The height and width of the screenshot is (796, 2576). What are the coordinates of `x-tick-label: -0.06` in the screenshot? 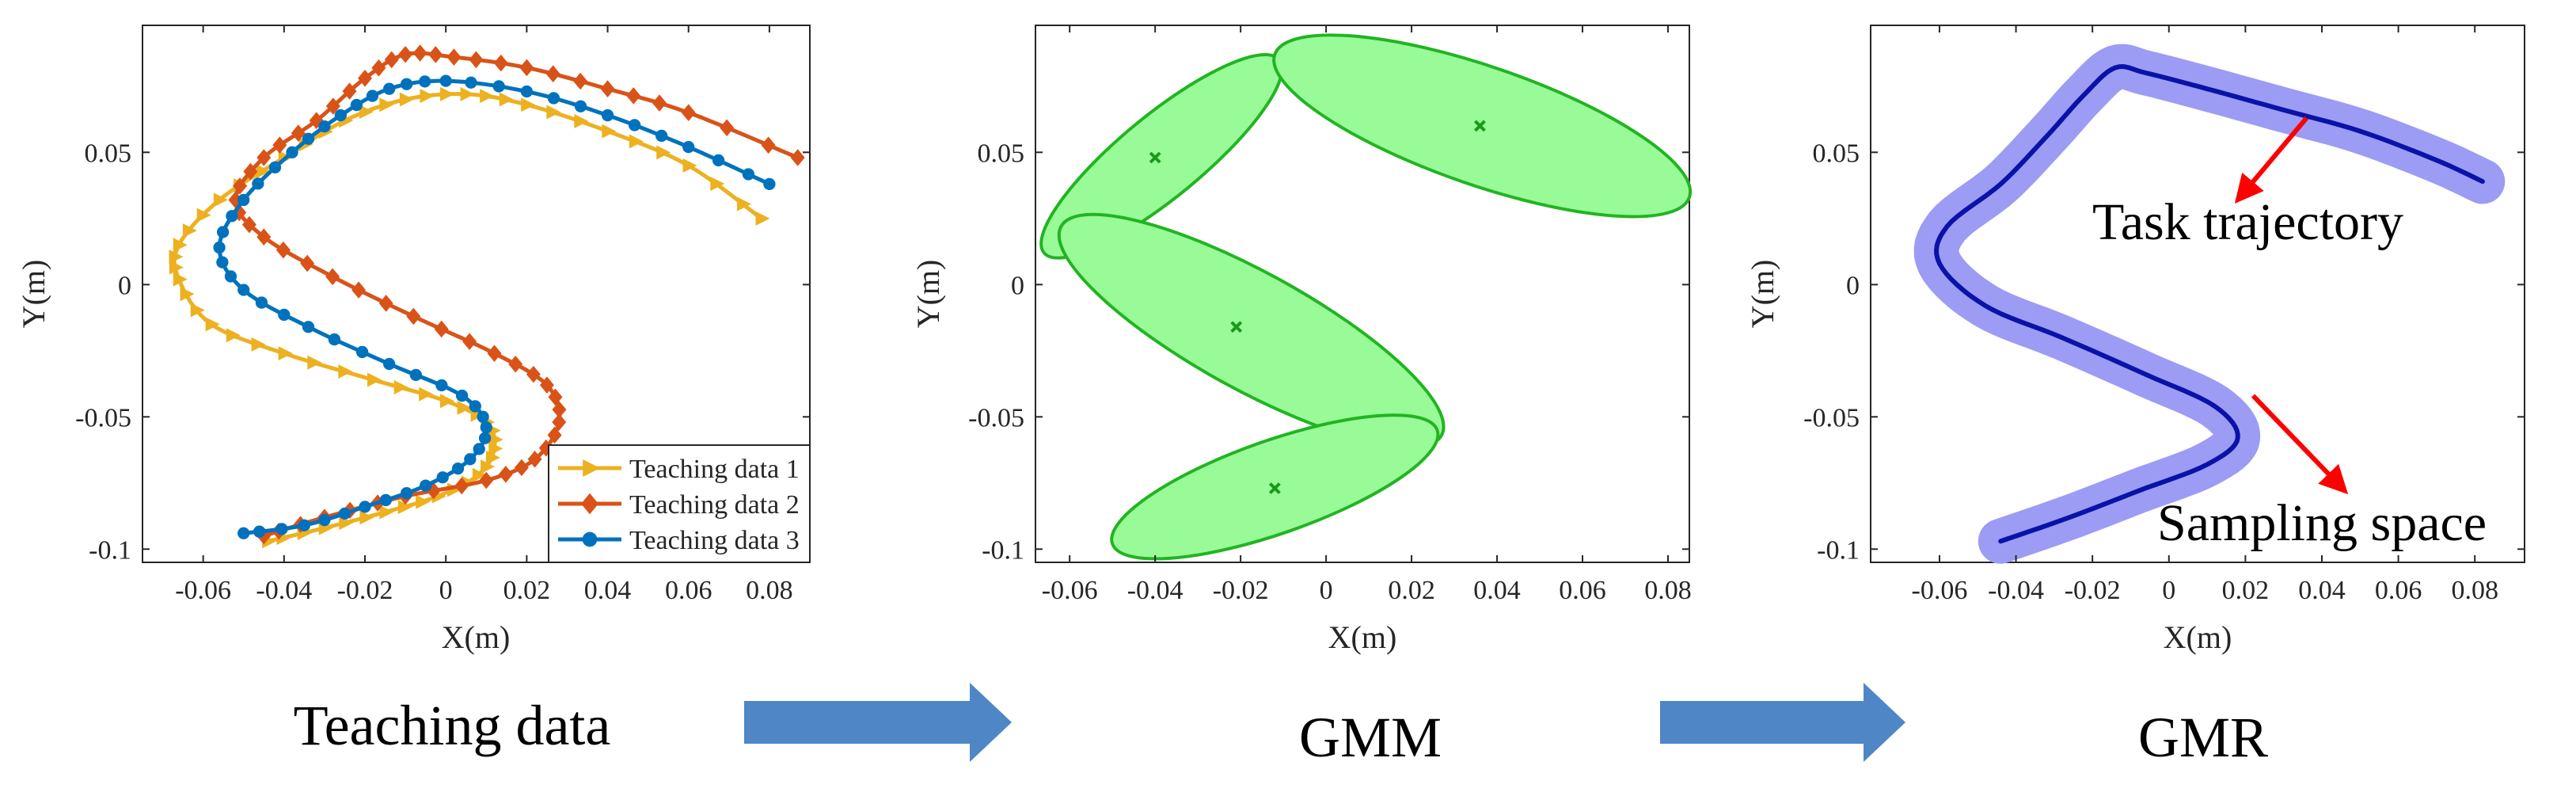 It's located at (203, 590).